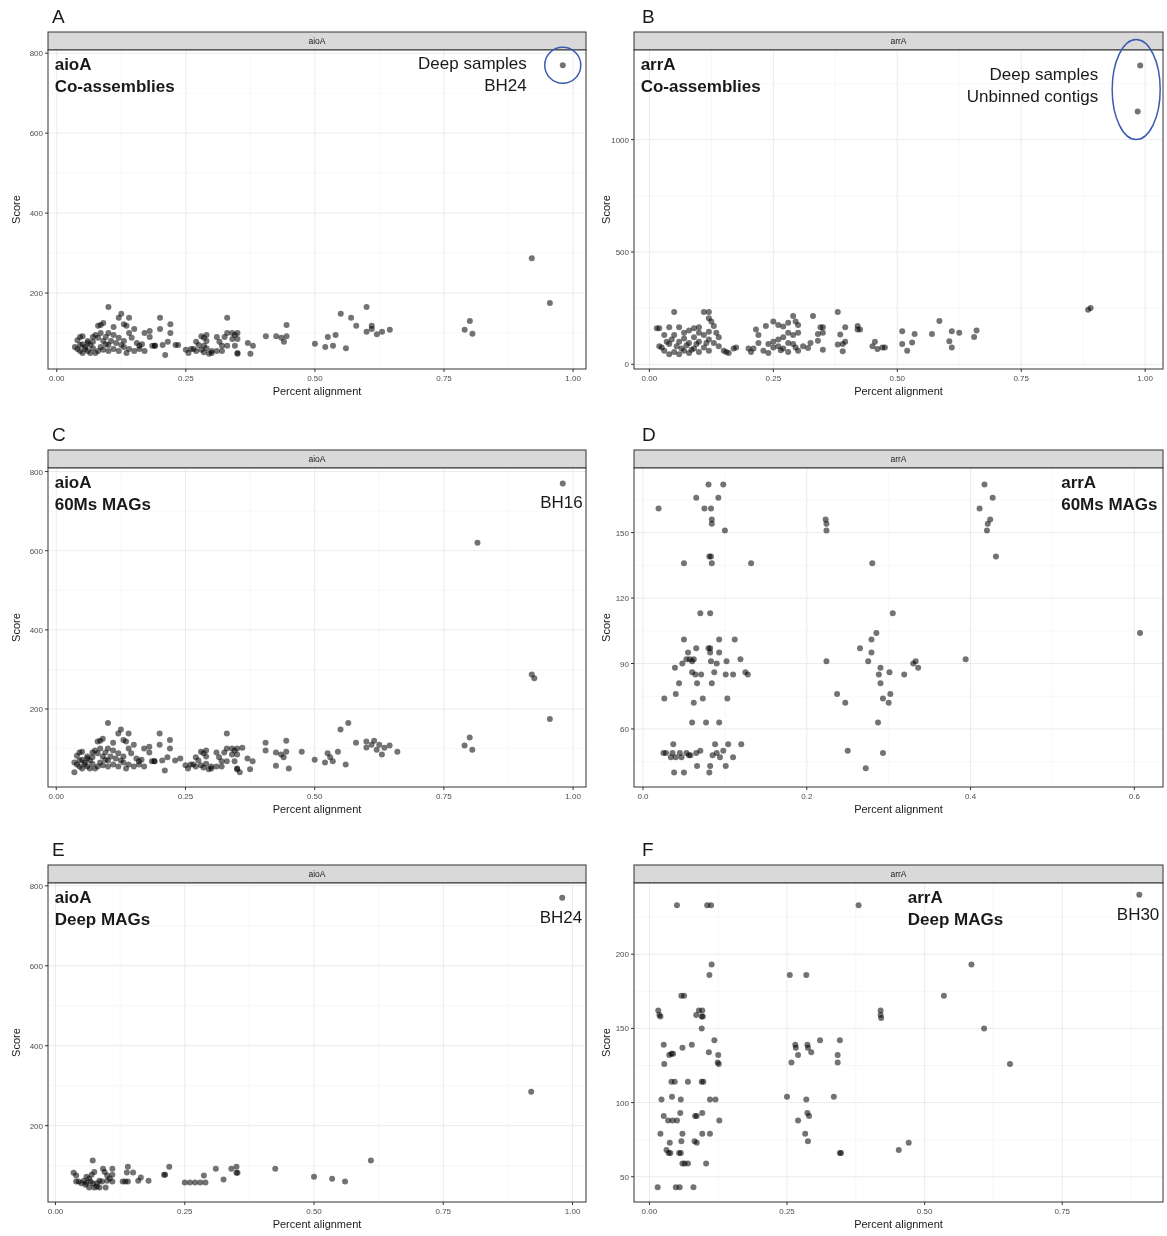 The width and height of the screenshot is (1167, 1236). Describe the element at coordinates (648, 849) in the screenshot. I see `chart-title: F` at that location.